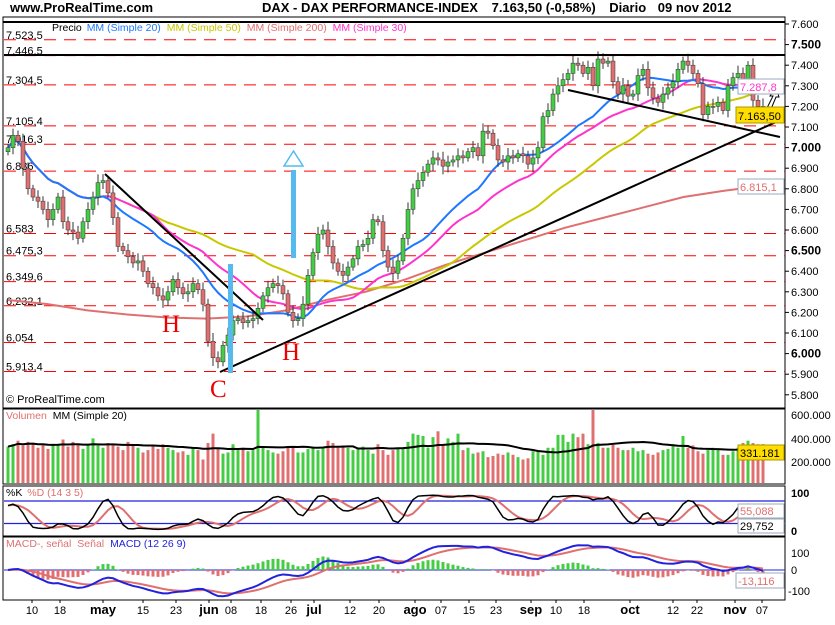  Describe the element at coordinates (799, 592) in the screenshot. I see `macd-tick: -100` at that location.